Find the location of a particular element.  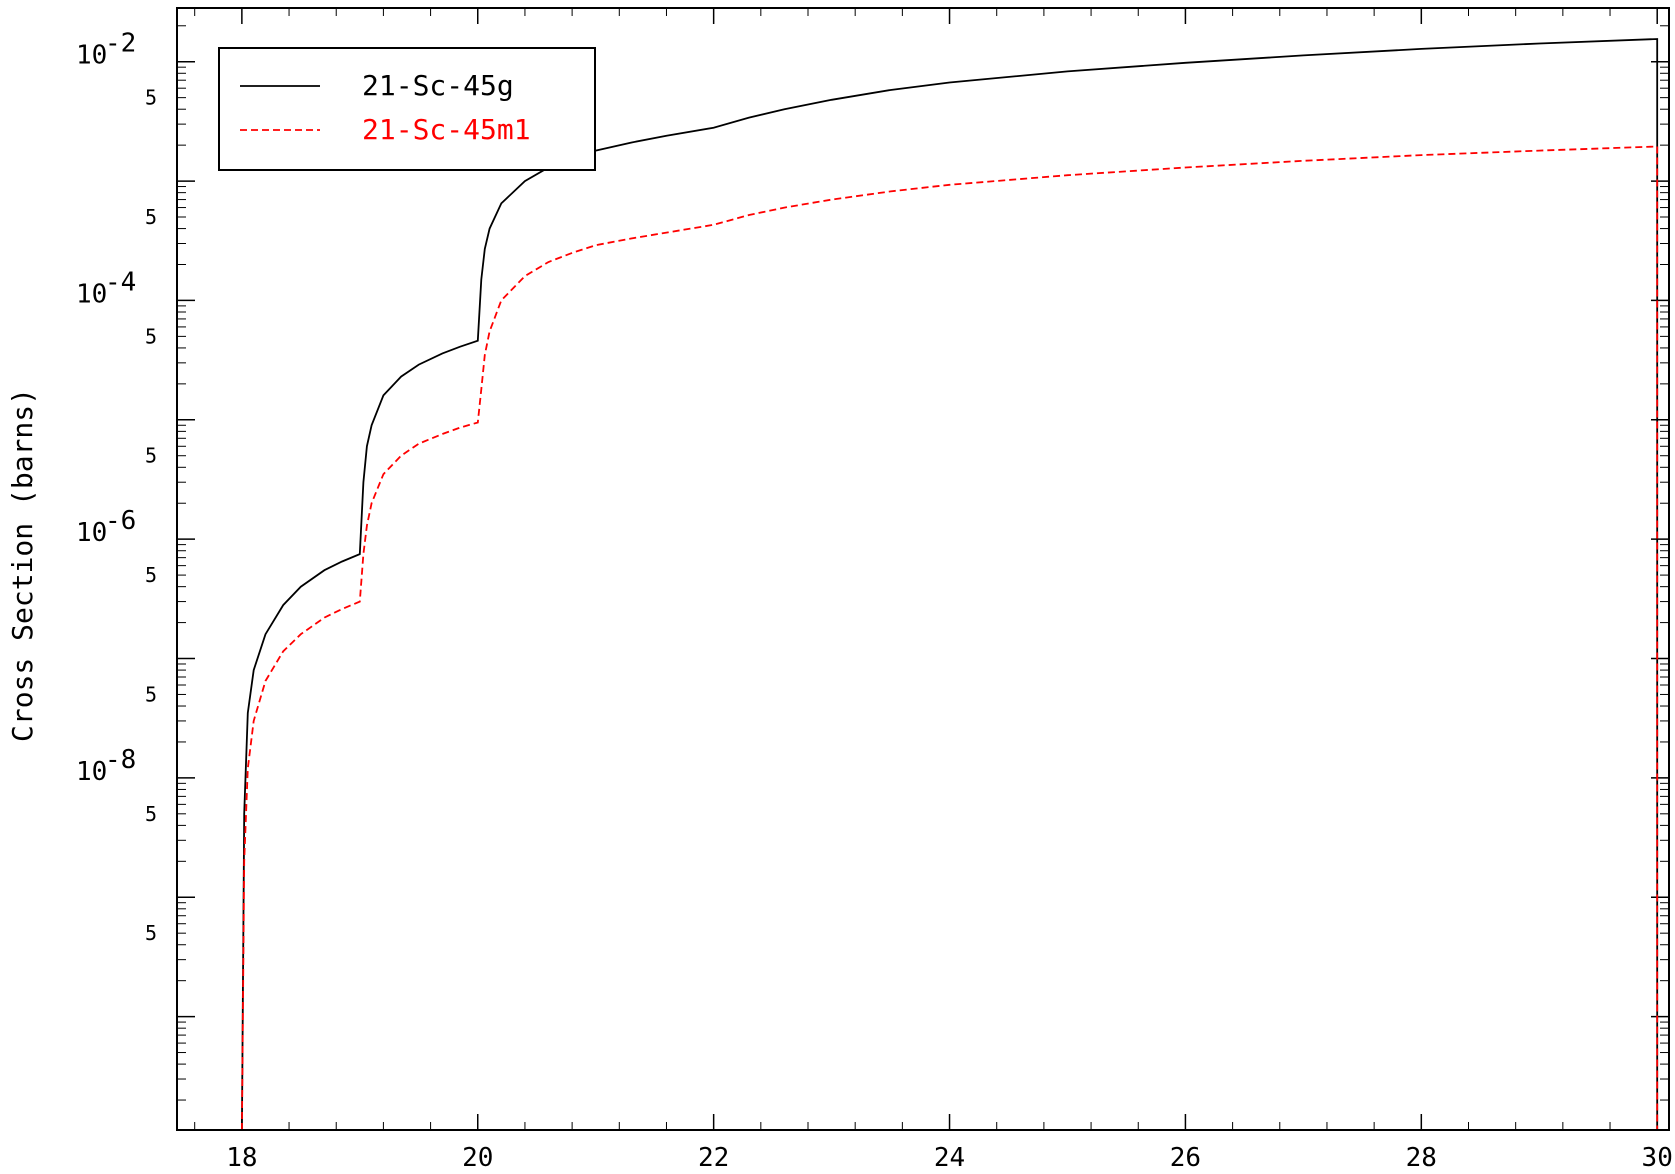

legend-label-metastable: 21-Sc-45m1 is located at coordinates (446, 129).